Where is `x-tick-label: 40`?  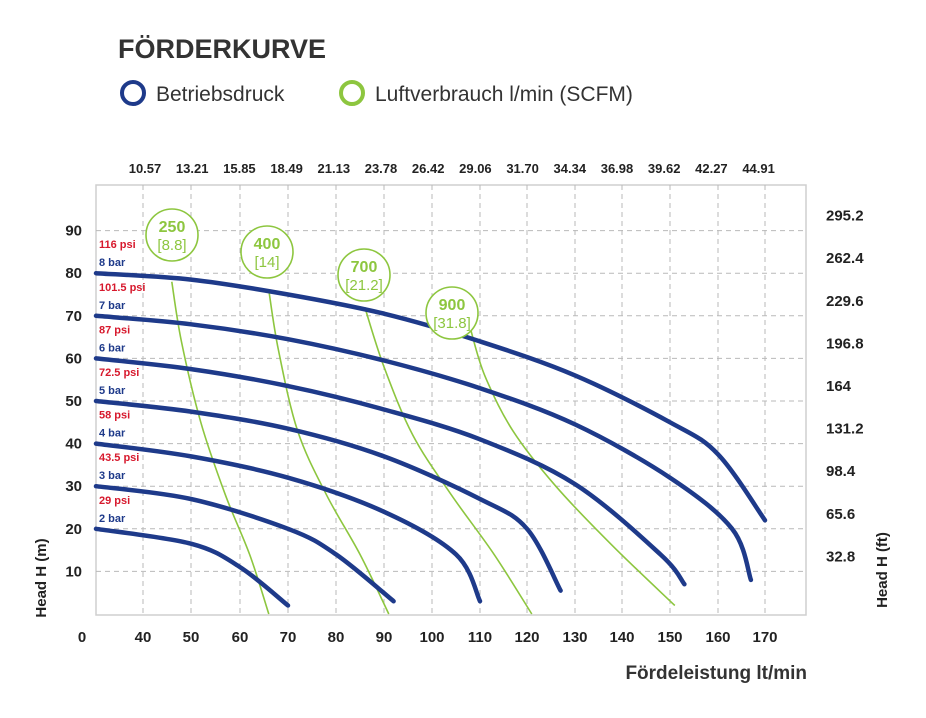
x-tick-label: 40 is located at coordinates (143, 637).